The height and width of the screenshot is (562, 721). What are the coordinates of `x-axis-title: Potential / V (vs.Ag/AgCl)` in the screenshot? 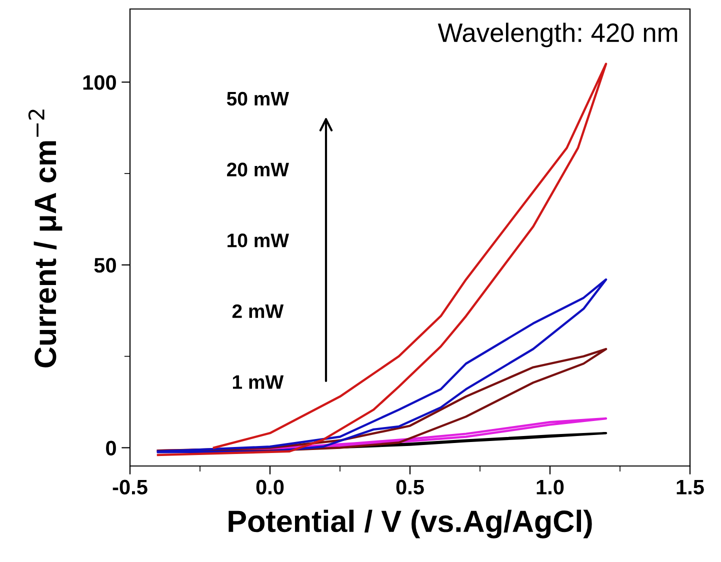 It's located at (410, 524).